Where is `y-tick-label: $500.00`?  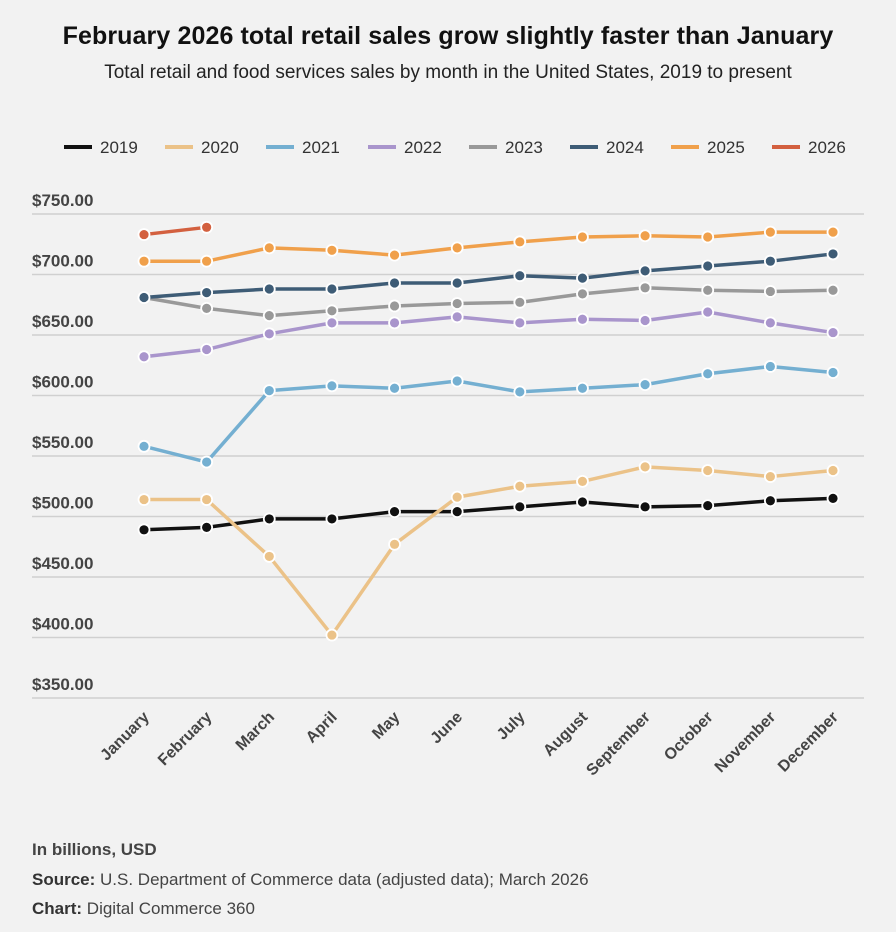 y-tick-label: $500.00 is located at coordinates (62, 503).